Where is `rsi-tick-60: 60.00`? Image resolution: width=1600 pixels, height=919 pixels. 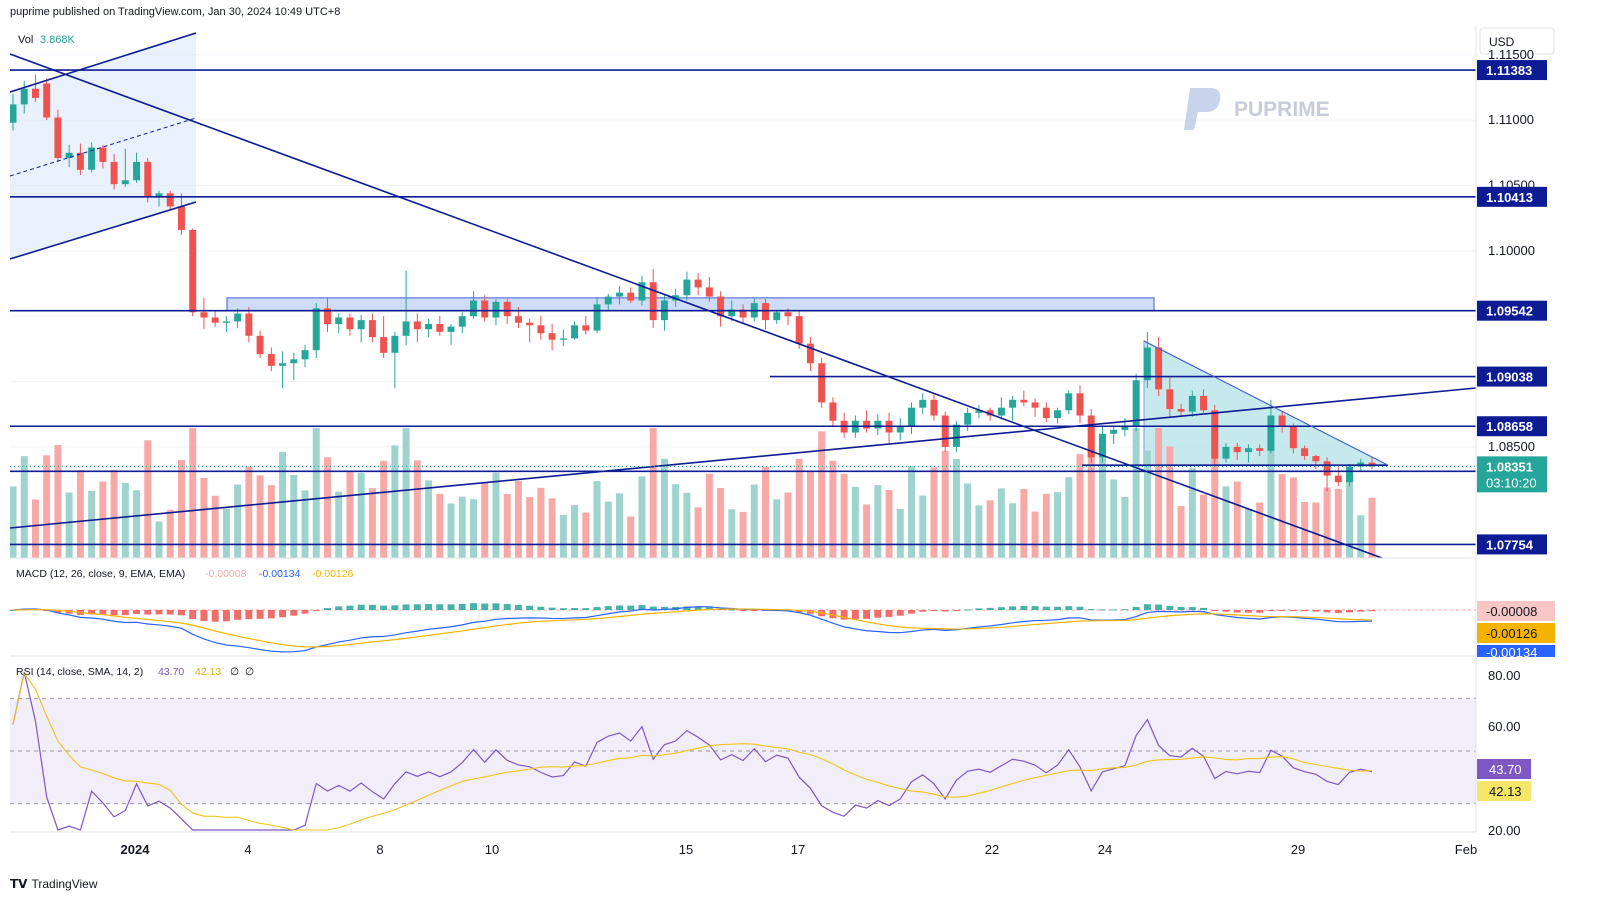 rsi-tick-60: 60.00 is located at coordinates (1504, 726).